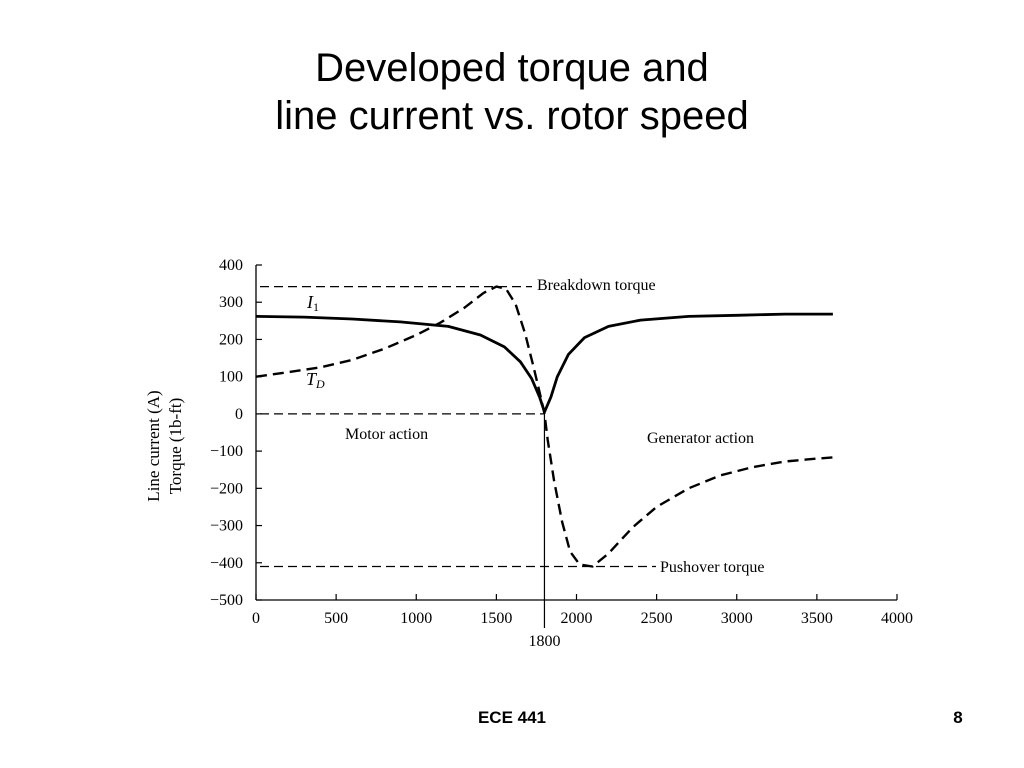 The width and height of the screenshot is (1024, 768). What do you see at coordinates (320, 384) in the screenshot?
I see `td-label-sub: D` at bounding box center [320, 384].